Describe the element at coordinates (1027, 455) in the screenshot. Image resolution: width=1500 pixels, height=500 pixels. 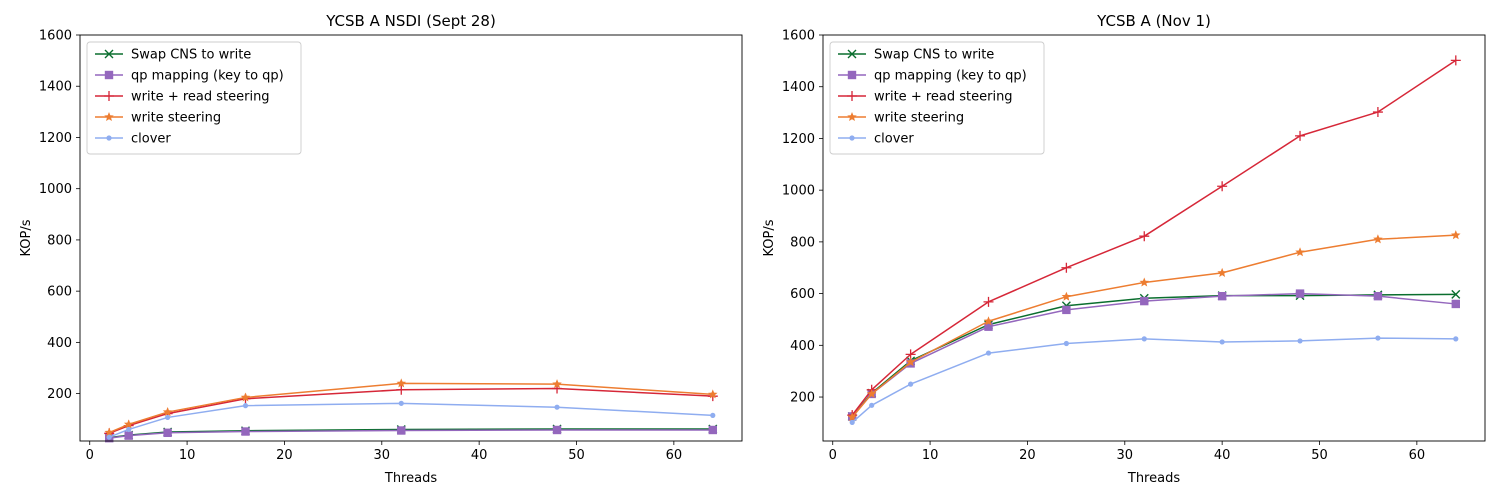
I see `x-tick-label: 20` at that location.